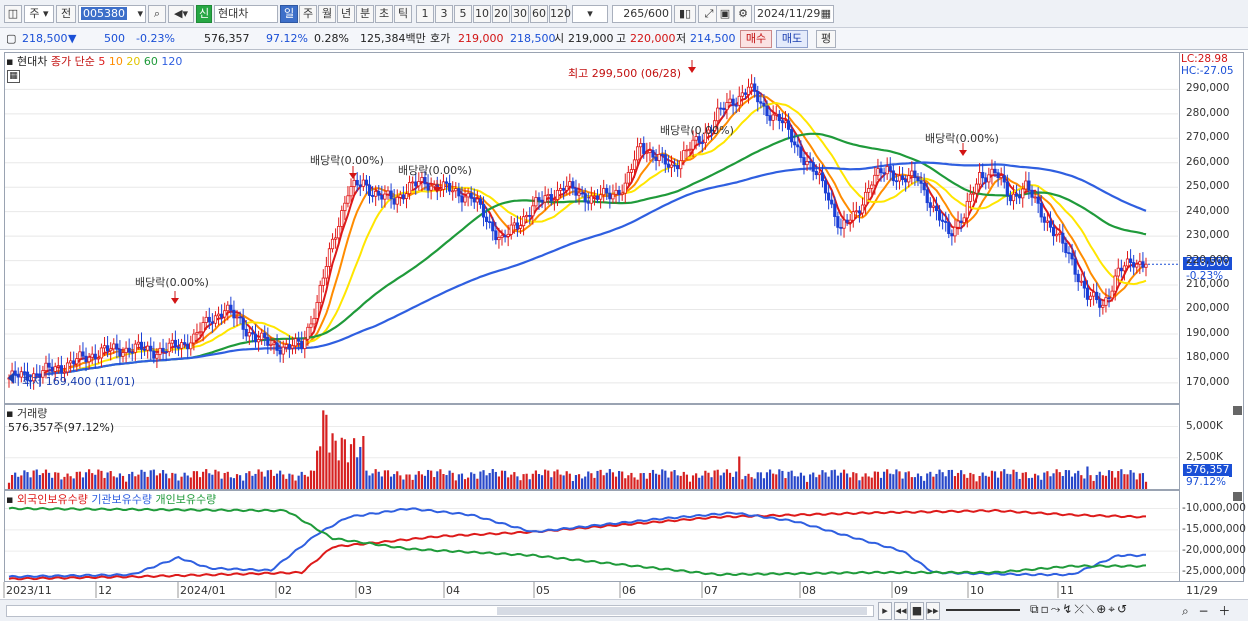 This screenshot has width=1248, height=621. I want to click on new-listing-badge: 신, so click(204, 14).